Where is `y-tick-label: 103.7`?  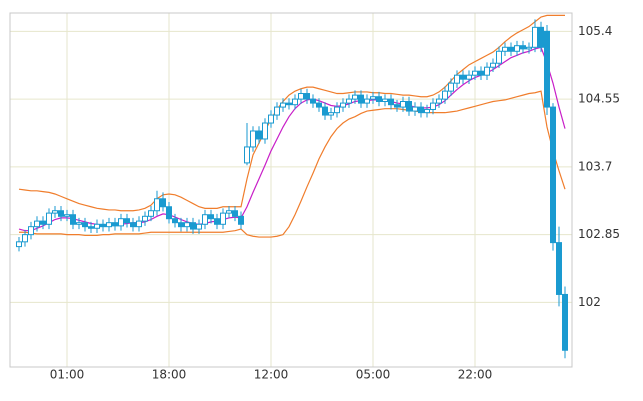
y-tick-label: 103.7 is located at coordinates (595, 166).